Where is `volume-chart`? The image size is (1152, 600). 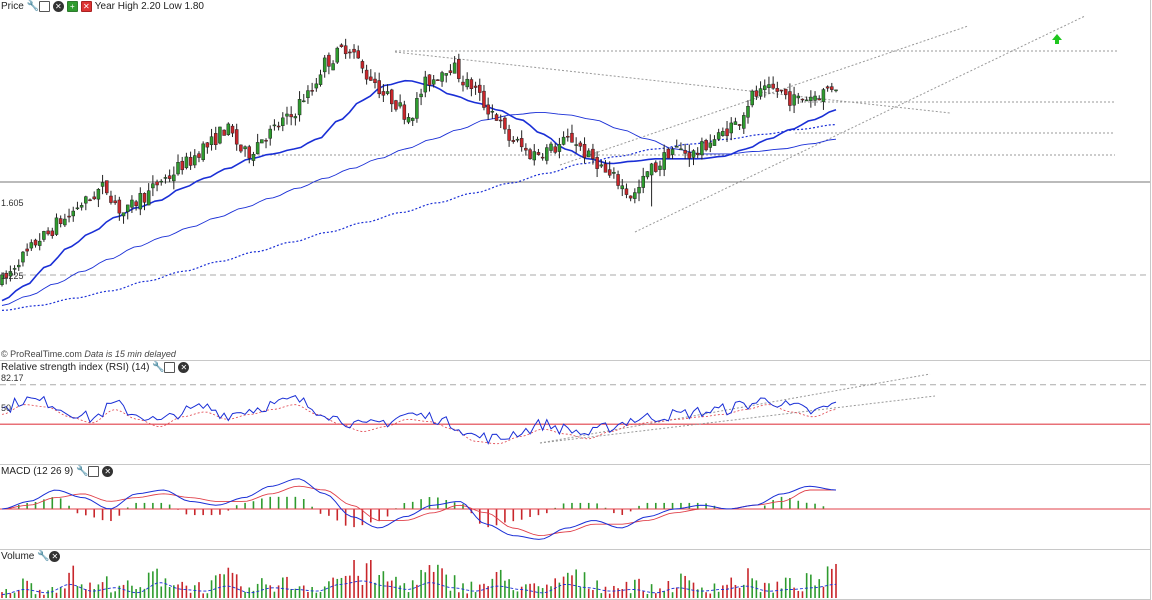 volume-chart is located at coordinates (575, 574).